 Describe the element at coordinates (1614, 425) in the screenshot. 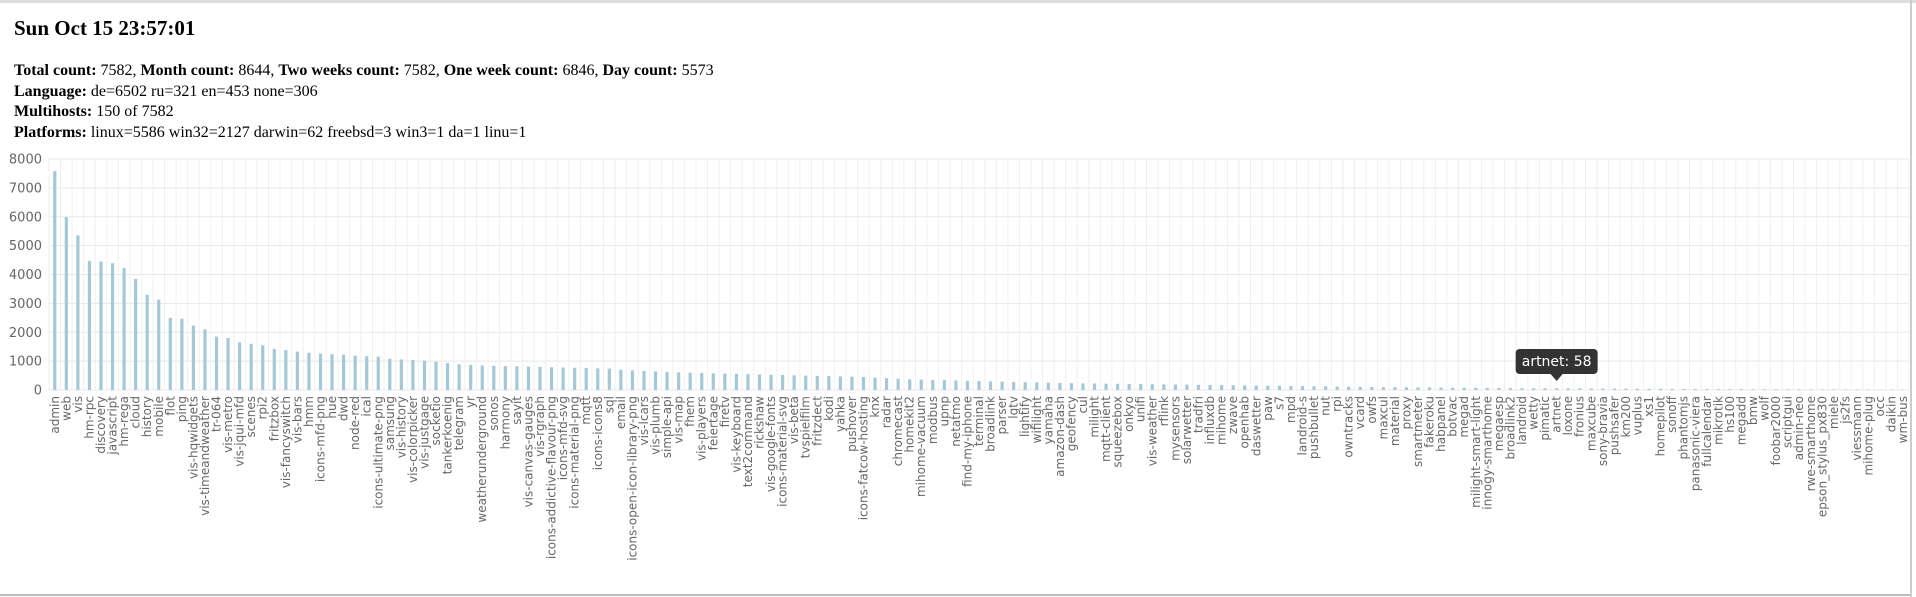

I see `x-tick-label: pushsafer` at that location.